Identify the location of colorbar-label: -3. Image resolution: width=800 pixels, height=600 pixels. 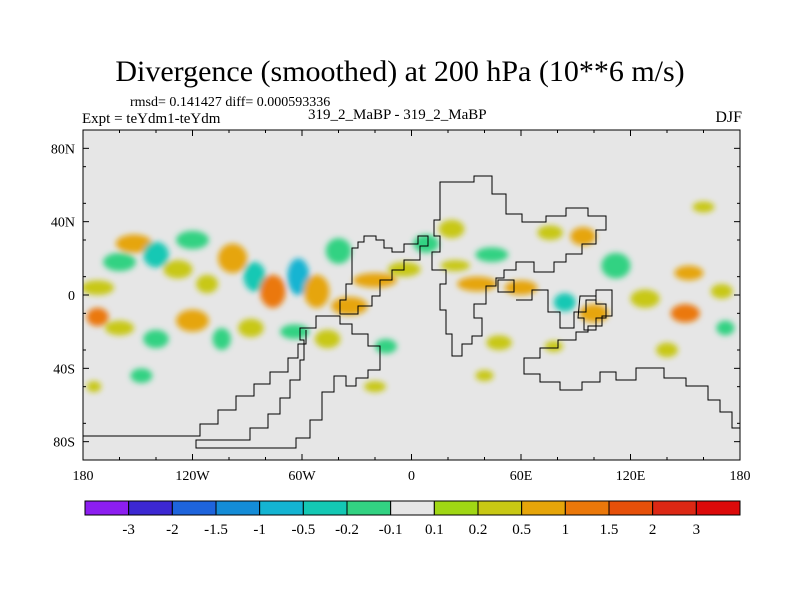
(128, 530).